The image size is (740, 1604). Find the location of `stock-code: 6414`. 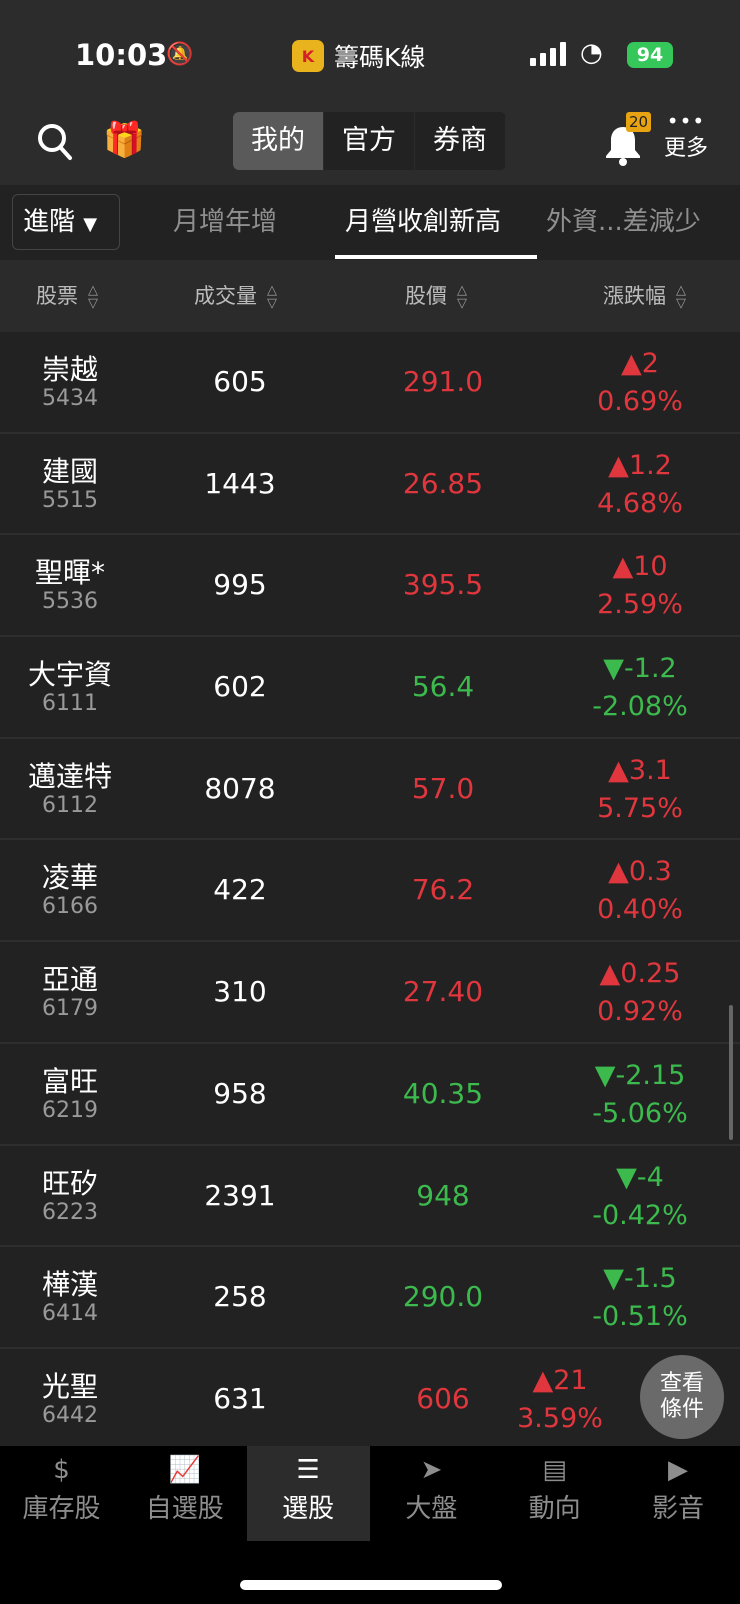

stock-code: 6414 is located at coordinates (70, 1314).